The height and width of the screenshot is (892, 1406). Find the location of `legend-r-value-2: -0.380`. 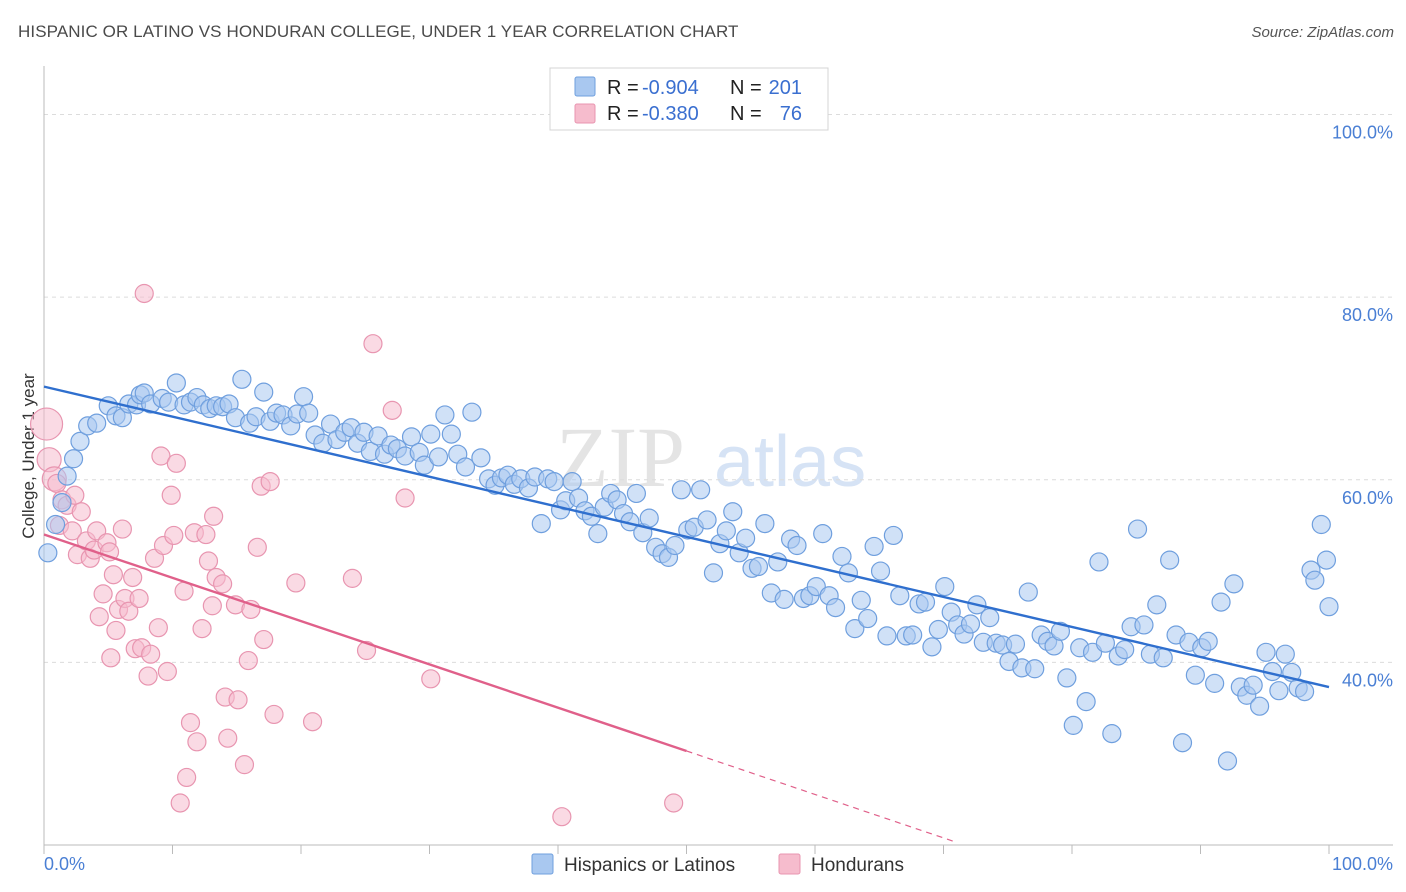

legend-r-value-2: -0.380 is located at coordinates (670, 114).